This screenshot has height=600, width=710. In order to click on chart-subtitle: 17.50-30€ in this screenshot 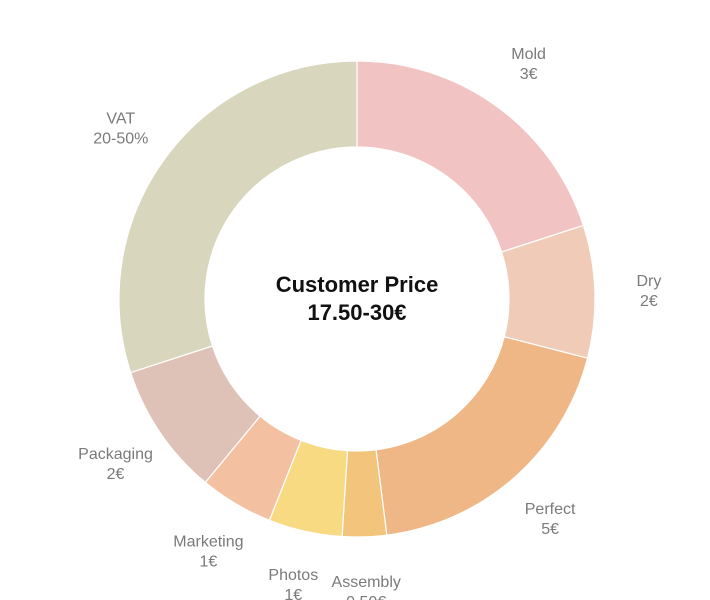, I will do `click(356, 312)`.